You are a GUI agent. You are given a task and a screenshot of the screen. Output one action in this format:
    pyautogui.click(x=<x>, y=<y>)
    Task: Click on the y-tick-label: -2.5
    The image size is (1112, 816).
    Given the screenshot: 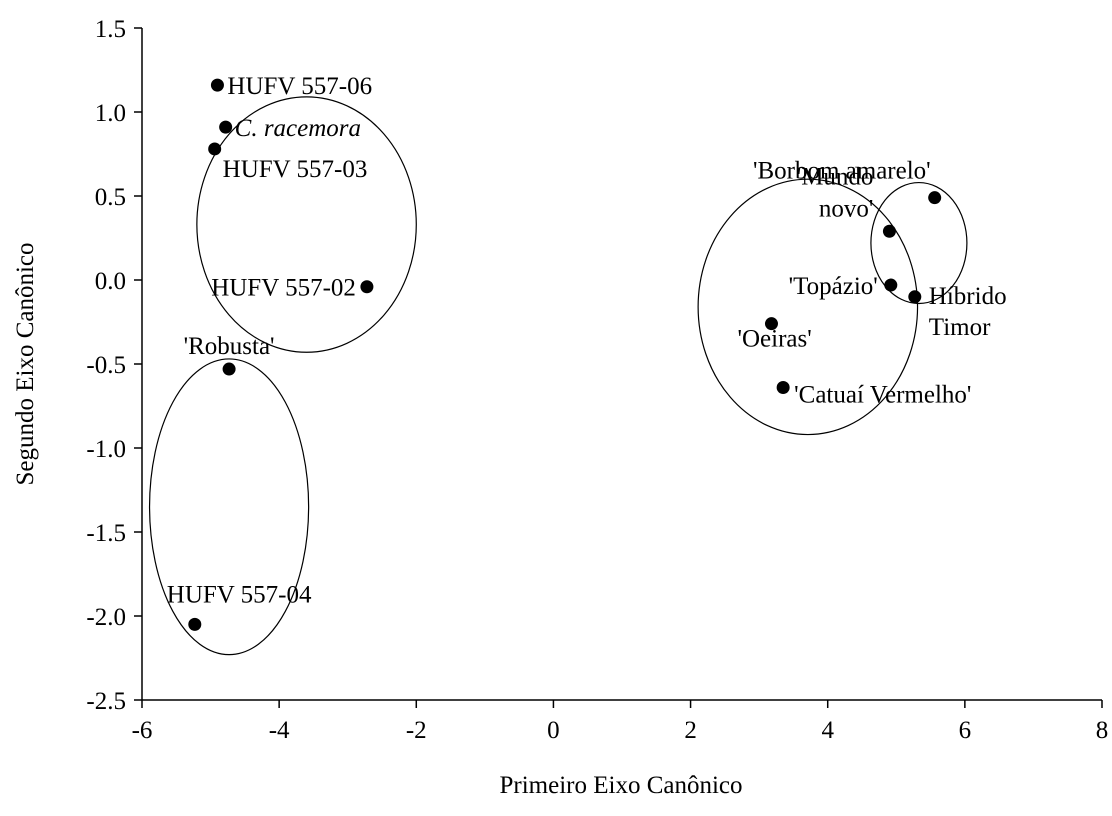 What is the action you would take?
    pyautogui.click(x=106, y=701)
    